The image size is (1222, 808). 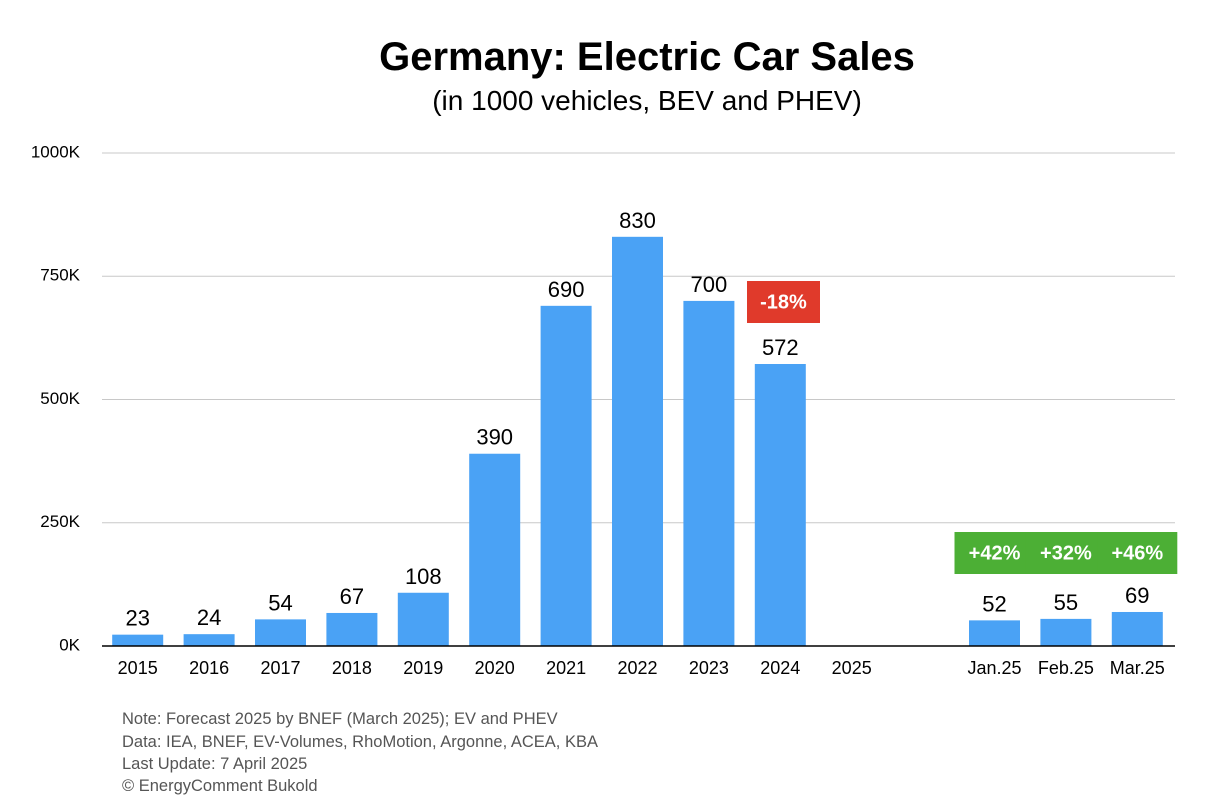 What do you see at coordinates (137, 618) in the screenshot?
I see `data-label: 23` at bounding box center [137, 618].